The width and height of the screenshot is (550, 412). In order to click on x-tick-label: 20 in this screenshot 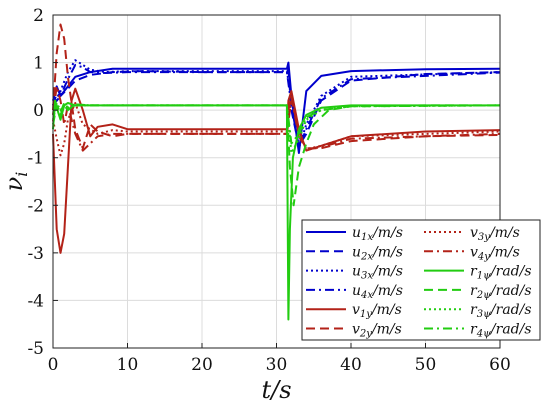, I will do `click(202, 365)`.